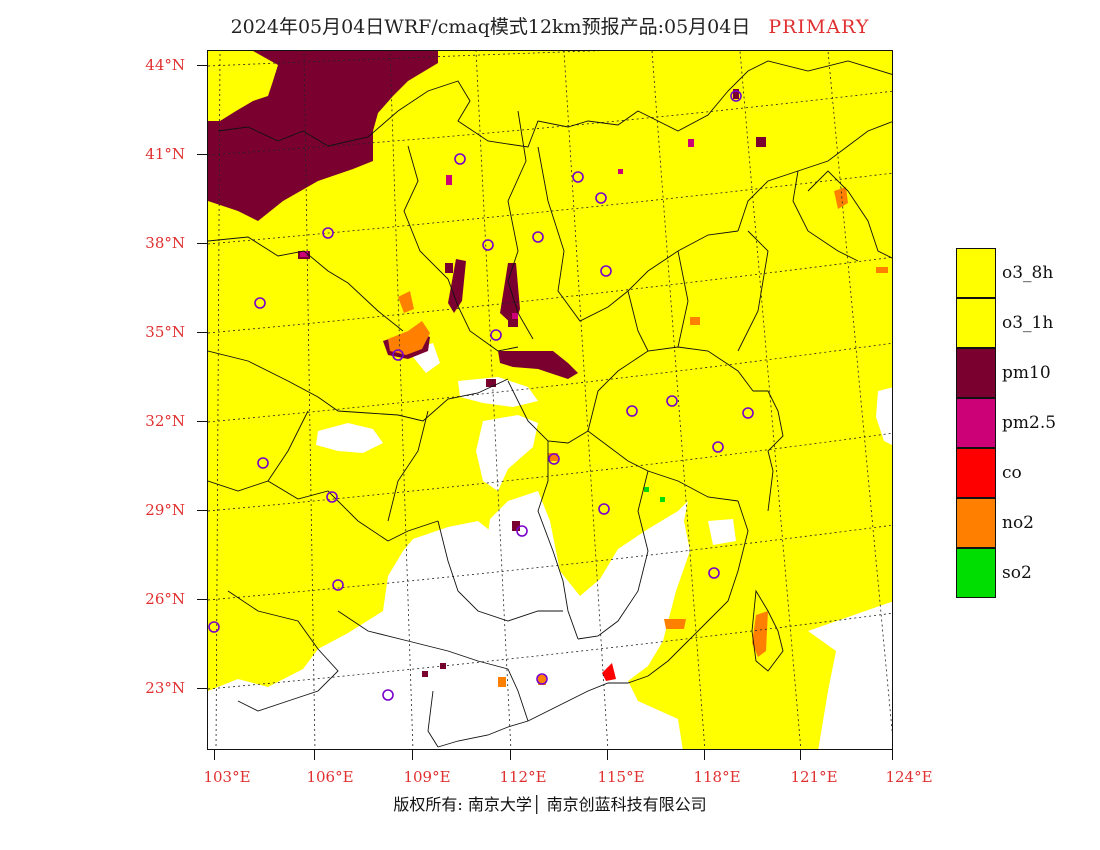 This screenshot has height=850, width=1100. Describe the element at coordinates (165, 599) in the screenshot. I see `lat-label-26: 26°N` at that location.